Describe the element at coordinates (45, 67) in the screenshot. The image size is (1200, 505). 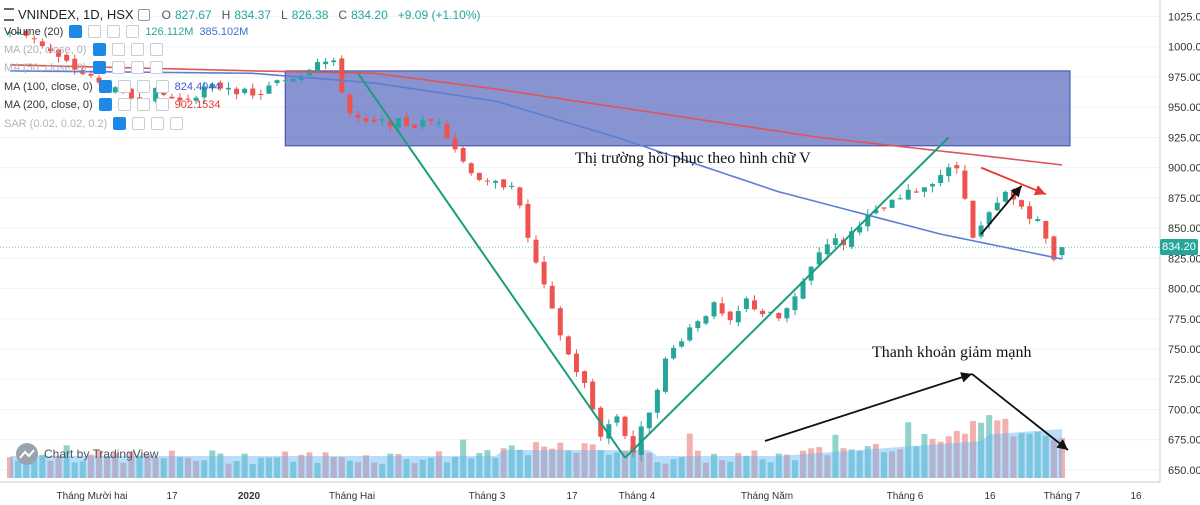
I see `indicator-label: MA (50, close, 0)` at that location.